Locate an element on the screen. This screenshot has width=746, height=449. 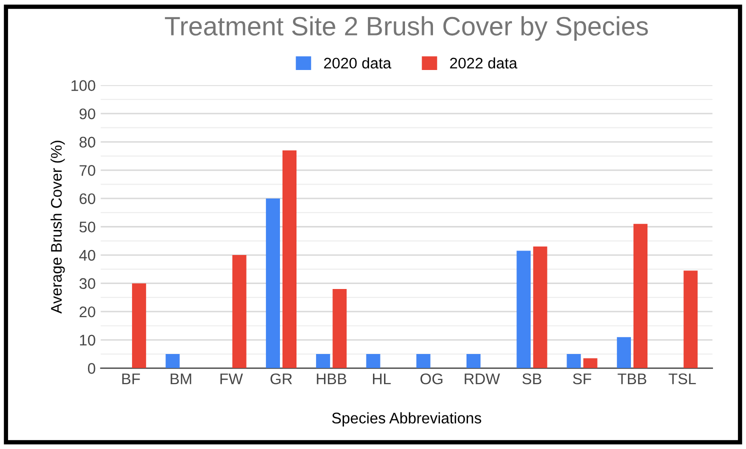
y-tick-label: 50 is located at coordinates (87, 227).